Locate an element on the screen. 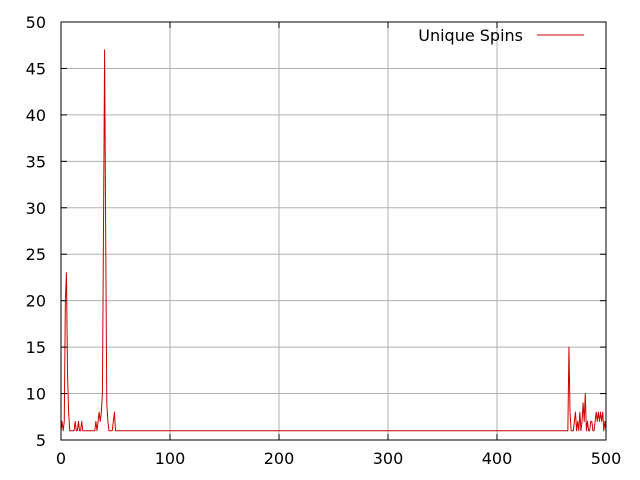 This screenshot has width=640, height=480. x-tick-label-300: 300 is located at coordinates (388, 458).